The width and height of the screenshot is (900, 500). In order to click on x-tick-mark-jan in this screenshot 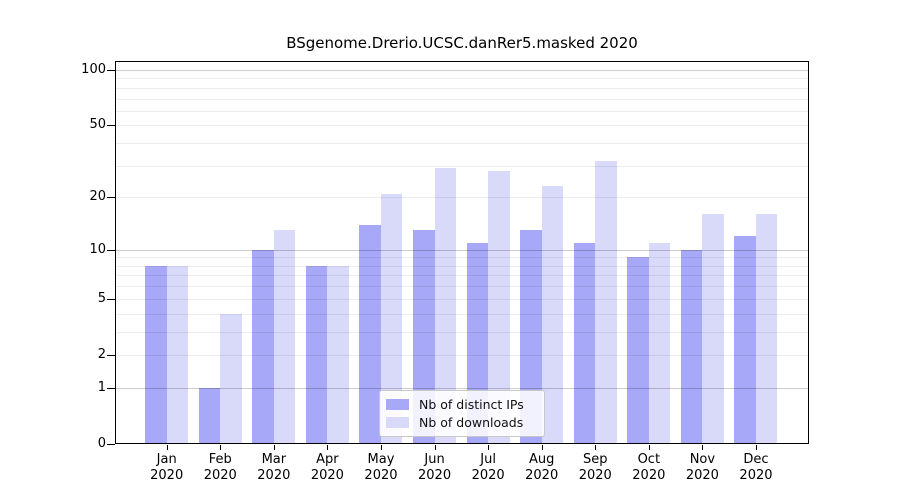, I will do `click(167, 447)`.